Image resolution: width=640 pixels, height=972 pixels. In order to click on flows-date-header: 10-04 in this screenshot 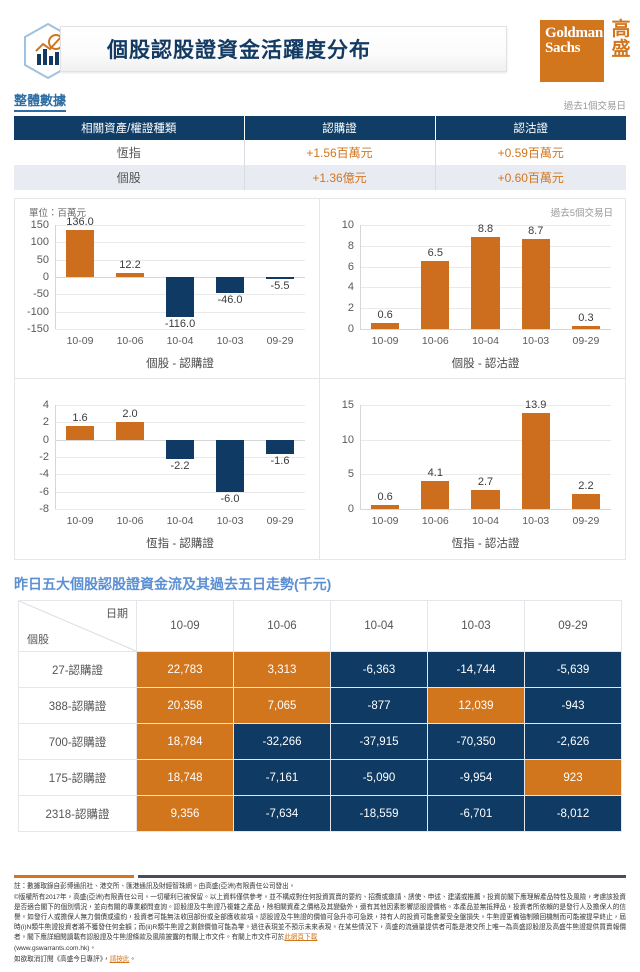, I will do `click(379, 626)`.